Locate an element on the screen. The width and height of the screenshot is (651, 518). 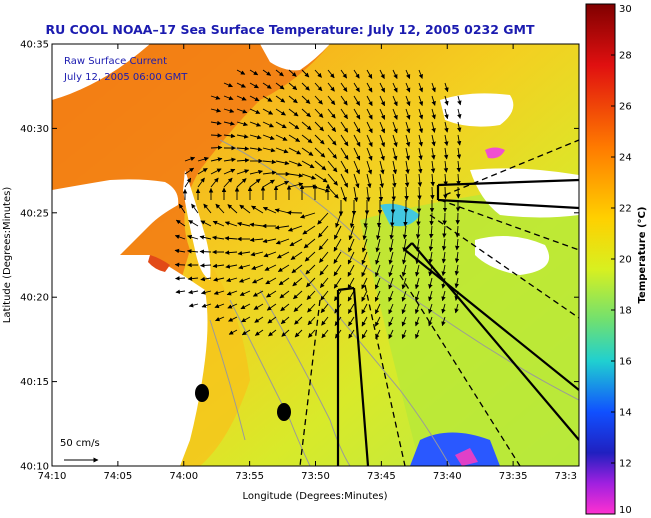
y-tick-label: 40:10 is located at coordinates (34, 467).